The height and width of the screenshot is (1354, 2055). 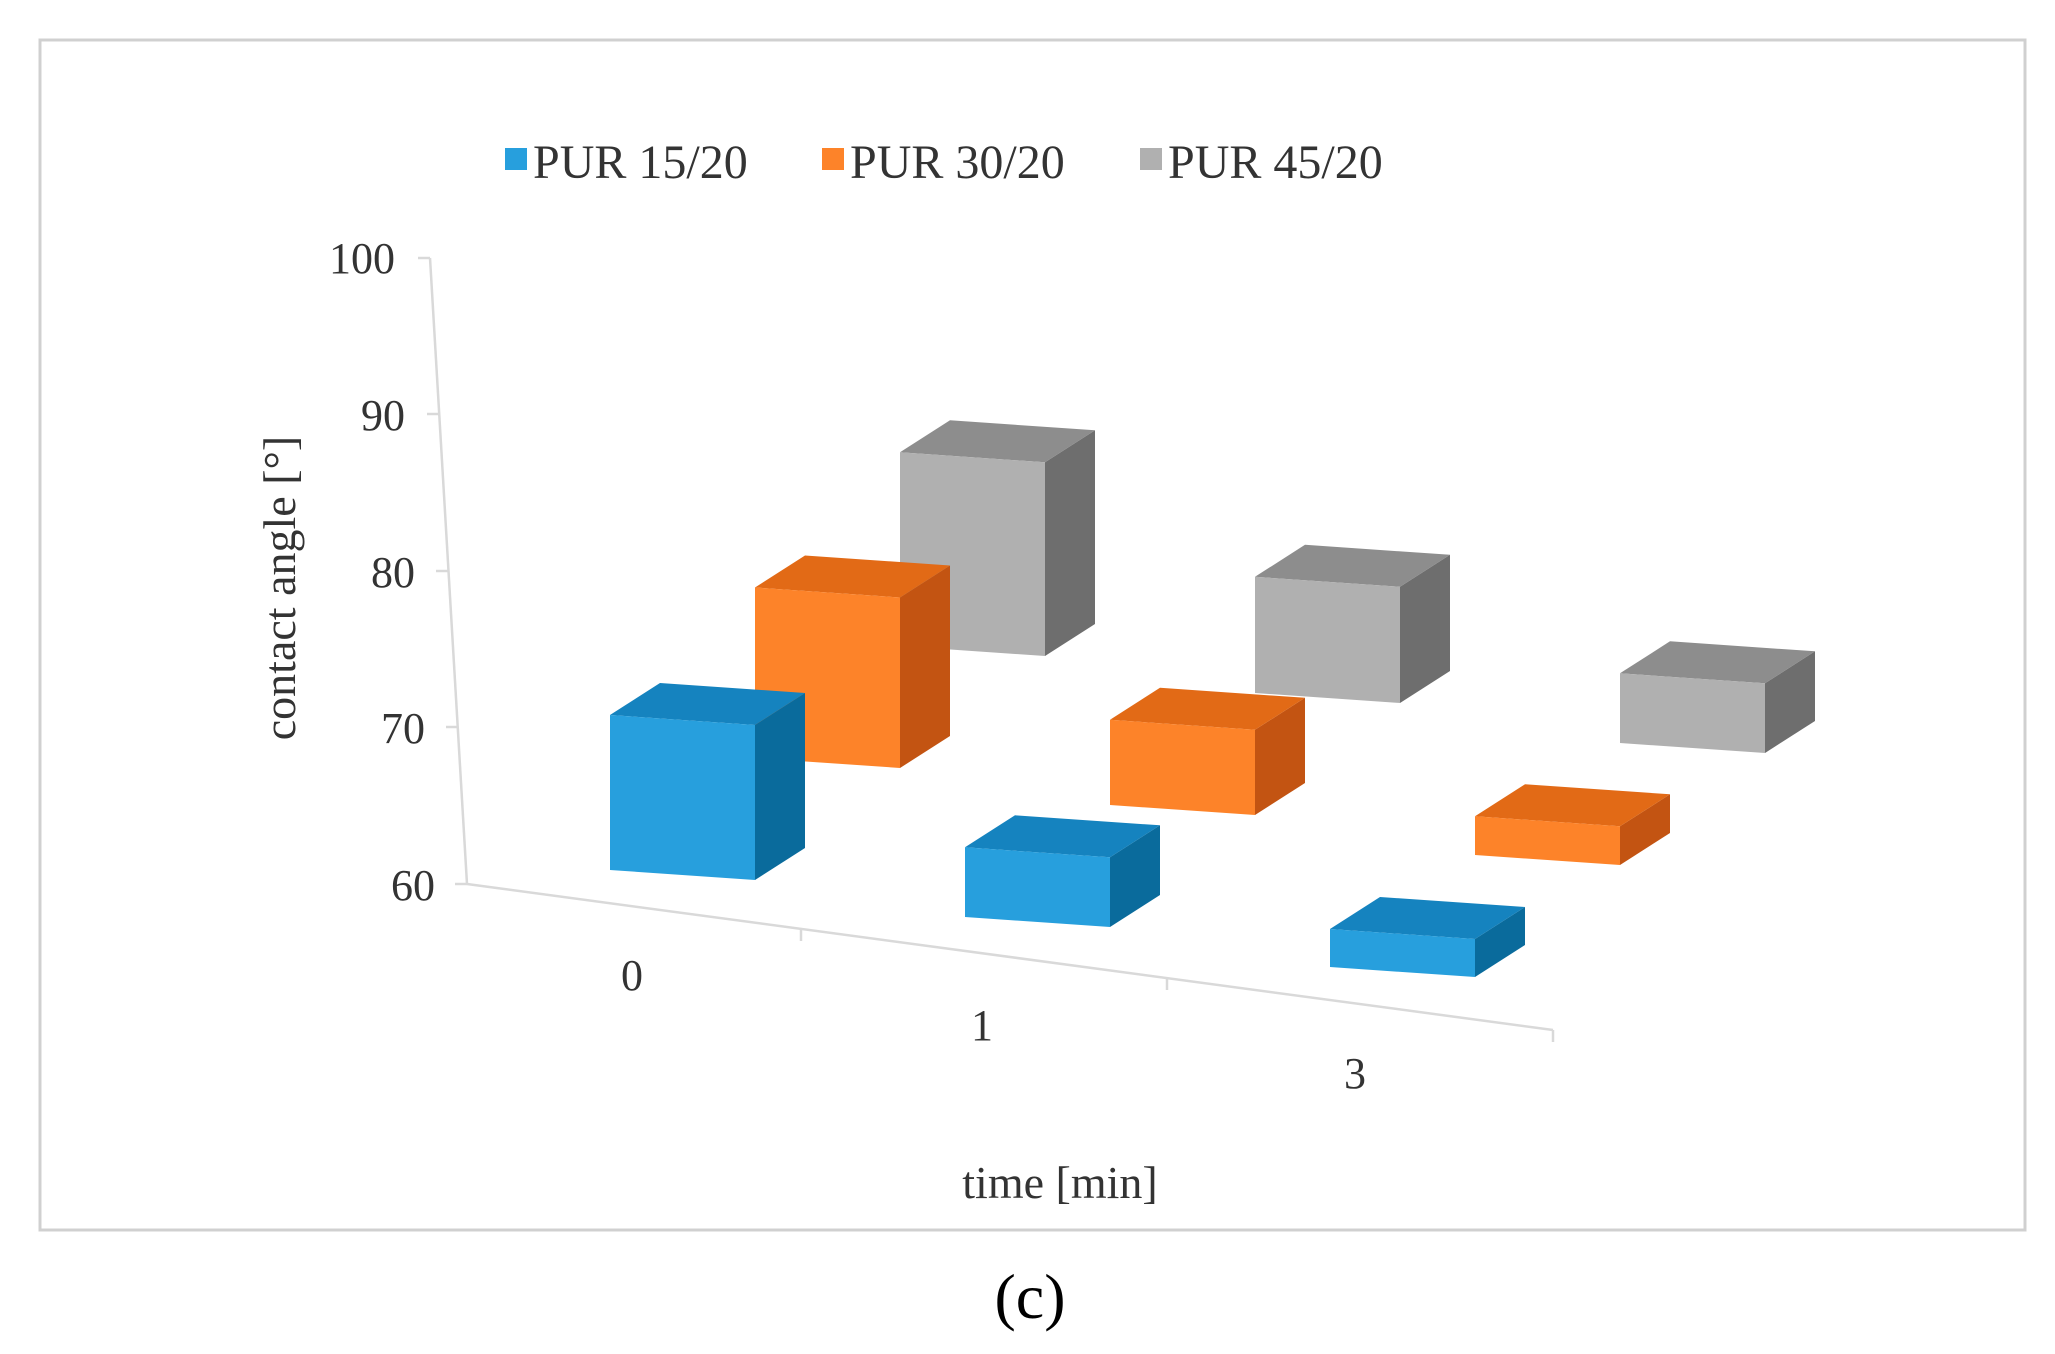 I want to click on bar-series1-cat1, so click(x=1207, y=751).